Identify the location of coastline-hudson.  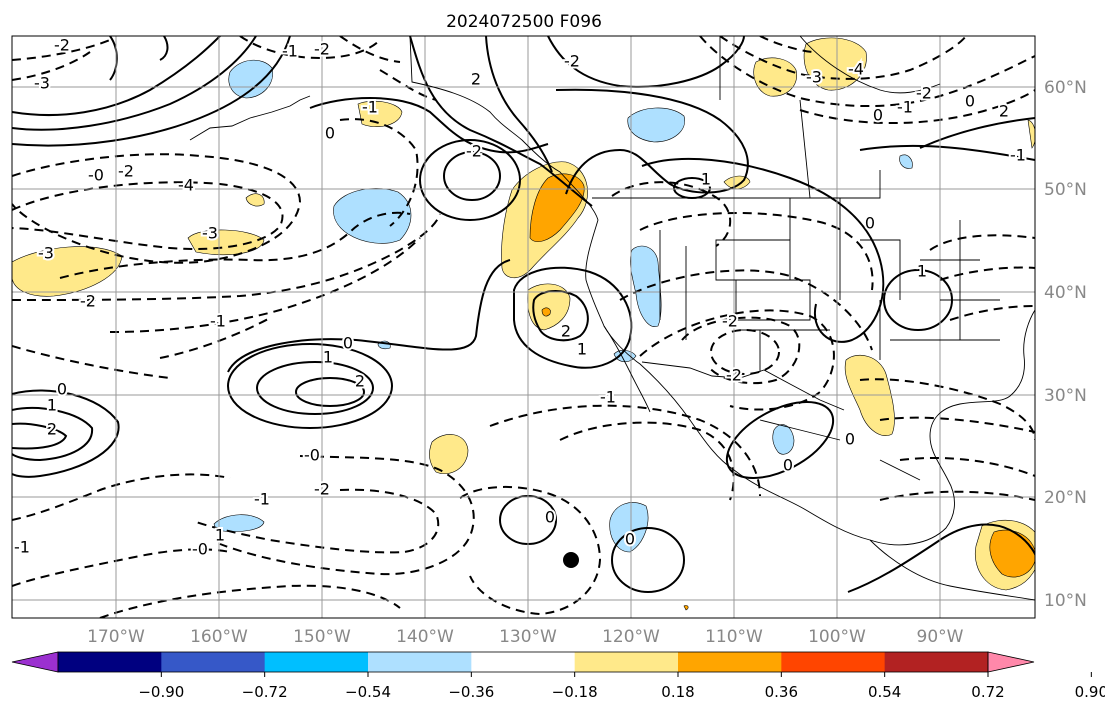
(870, 65).